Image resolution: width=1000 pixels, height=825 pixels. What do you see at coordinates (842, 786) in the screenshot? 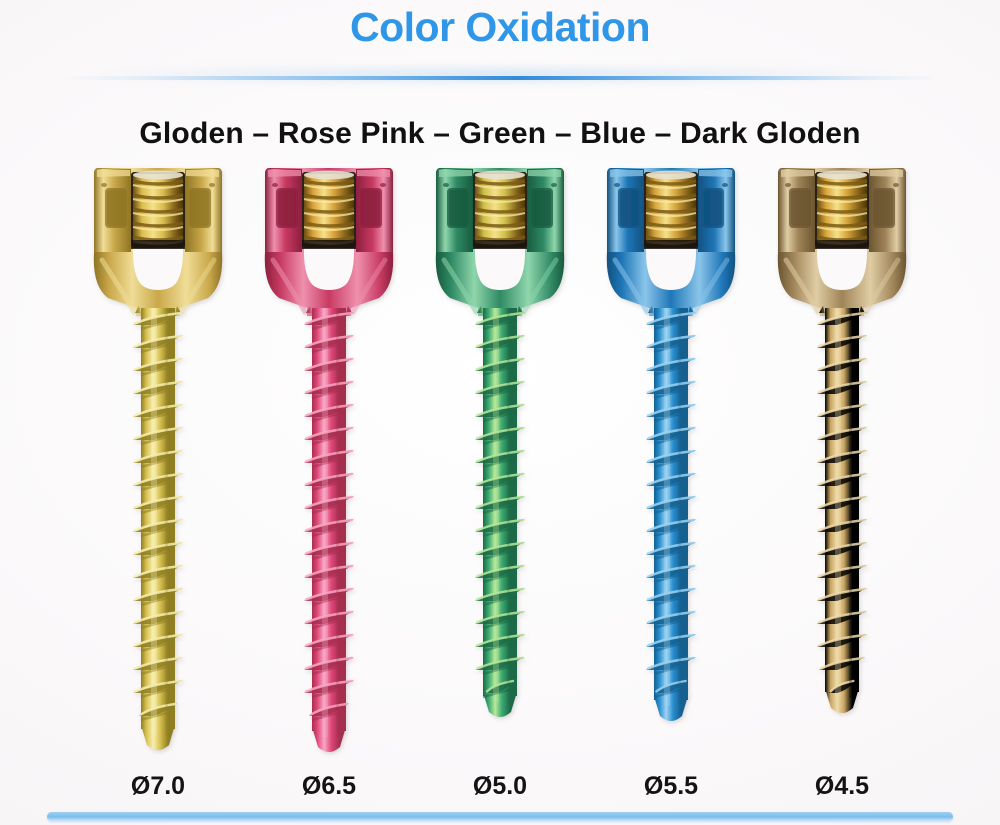
I see `size-label-4: Ø4.5` at bounding box center [842, 786].